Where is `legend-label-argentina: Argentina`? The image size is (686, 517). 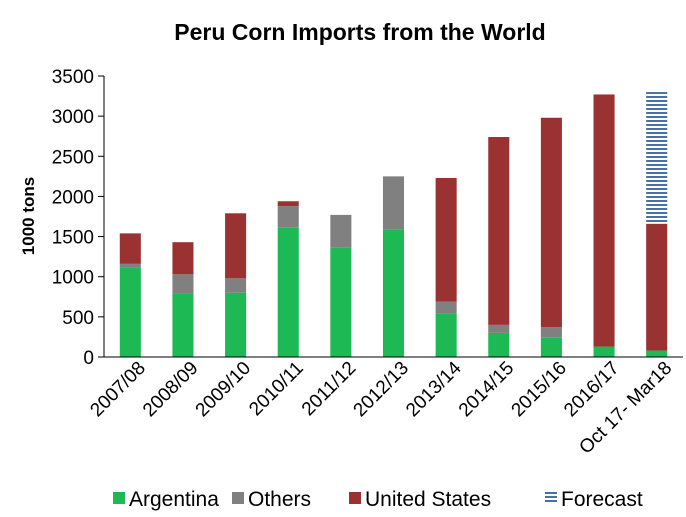 legend-label-argentina: Argentina is located at coordinates (174, 499).